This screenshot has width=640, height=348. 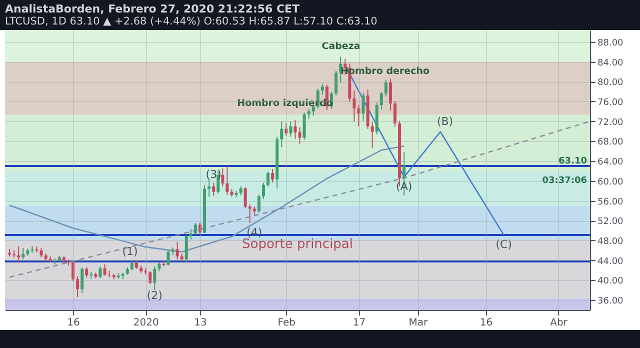 What do you see at coordinates (559, 323) in the screenshot?
I see `x-tick-label: Abr` at bounding box center [559, 323].